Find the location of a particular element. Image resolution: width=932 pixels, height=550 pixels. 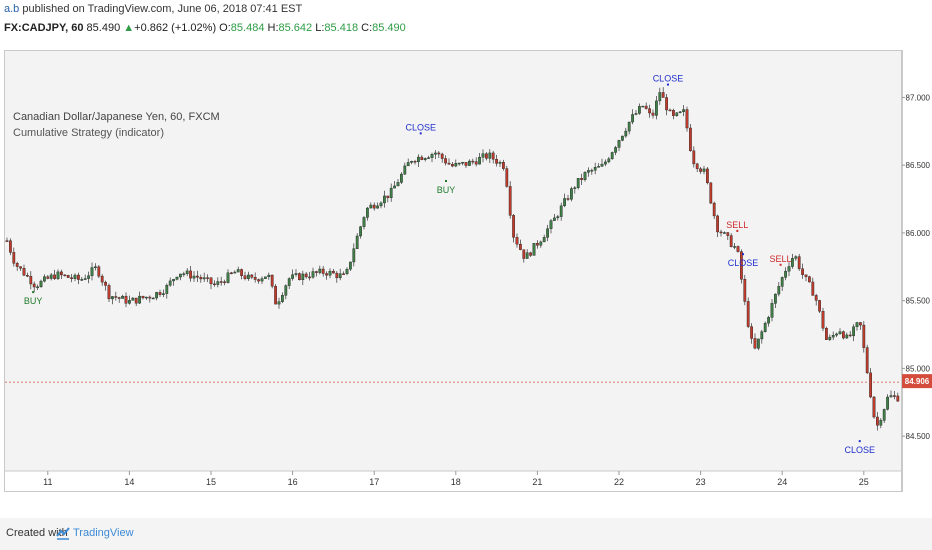

author-link: a.b is located at coordinates (12, 9).